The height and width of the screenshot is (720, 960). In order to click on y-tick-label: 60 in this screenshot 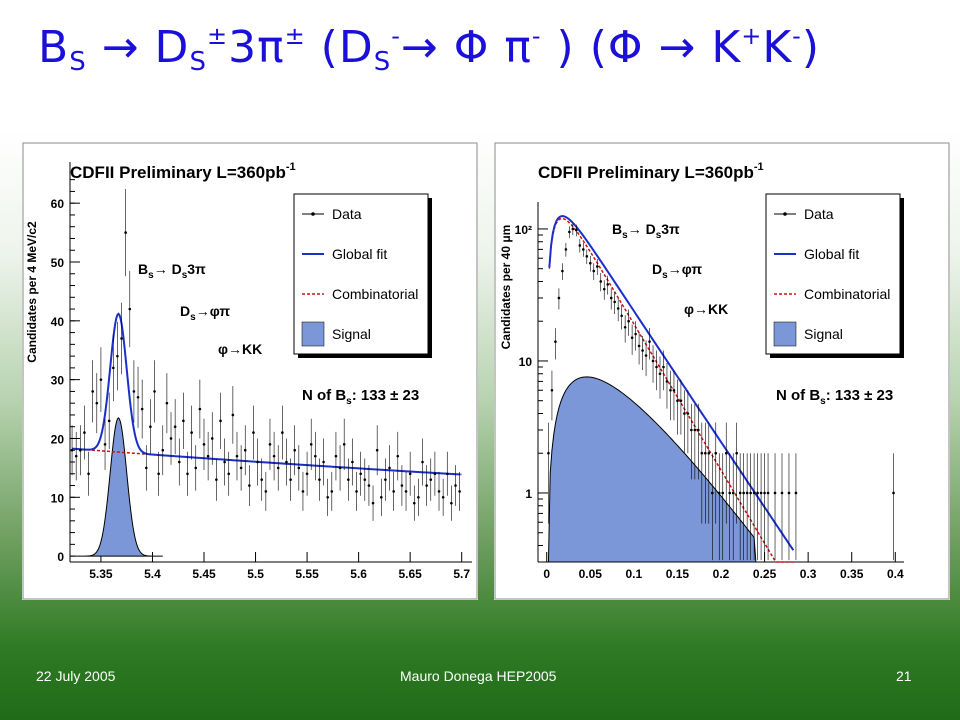, I will do `click(58, 204)`.